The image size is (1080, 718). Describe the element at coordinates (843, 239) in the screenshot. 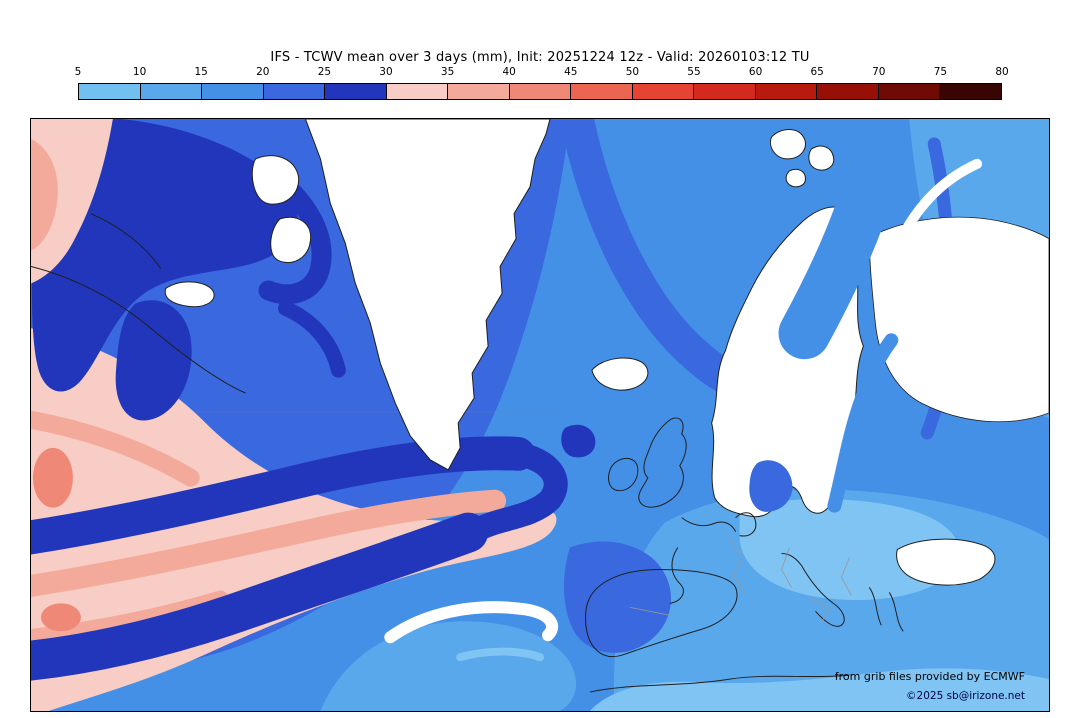

I see `moisture-band-over-scandinavia` at that location.